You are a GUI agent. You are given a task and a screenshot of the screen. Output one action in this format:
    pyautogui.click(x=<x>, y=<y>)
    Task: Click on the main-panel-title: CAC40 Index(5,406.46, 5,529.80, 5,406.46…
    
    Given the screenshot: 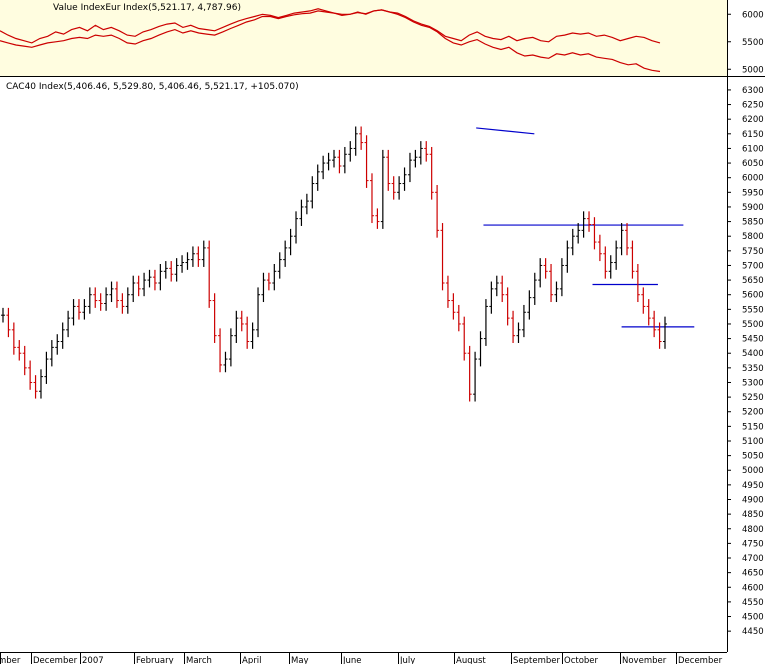 What is the action you would take?
    pyautogui.click(x=152, y=87)
    